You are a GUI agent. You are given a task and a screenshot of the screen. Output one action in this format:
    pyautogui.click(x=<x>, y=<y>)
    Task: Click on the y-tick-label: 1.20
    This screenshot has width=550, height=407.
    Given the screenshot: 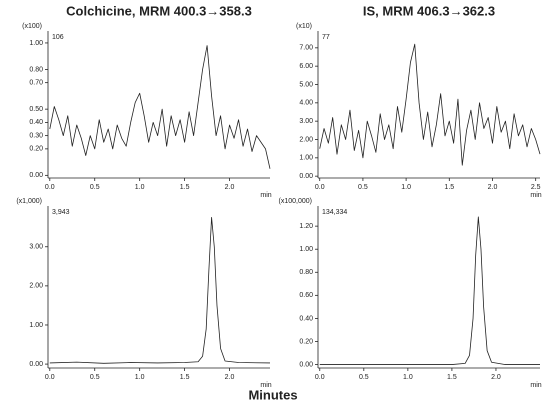 What is the action you would take?
    pyautogui.click(x=306, y=226)
    